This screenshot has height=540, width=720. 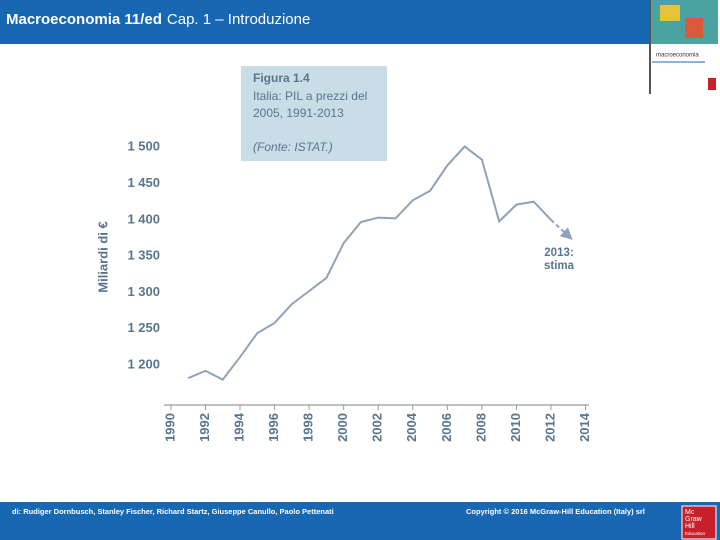 I want to click on figure-subtitle: 2005, 1991-2013, so click(x=298, y=113).